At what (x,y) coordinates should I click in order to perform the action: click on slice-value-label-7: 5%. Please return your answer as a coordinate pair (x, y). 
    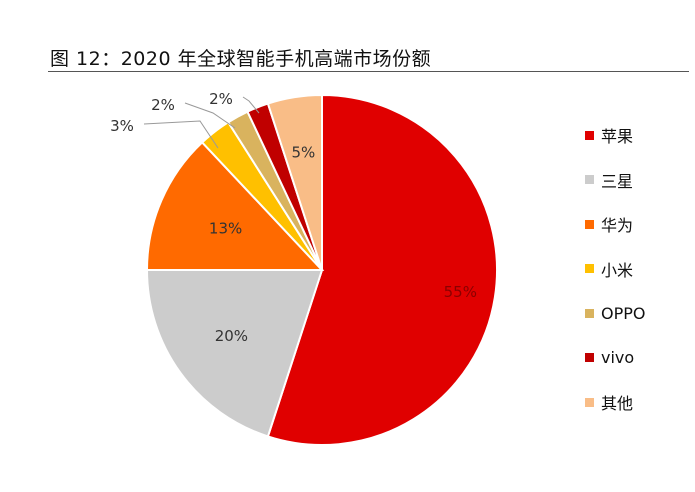
    Looking at the image, I should click on (304, 153).